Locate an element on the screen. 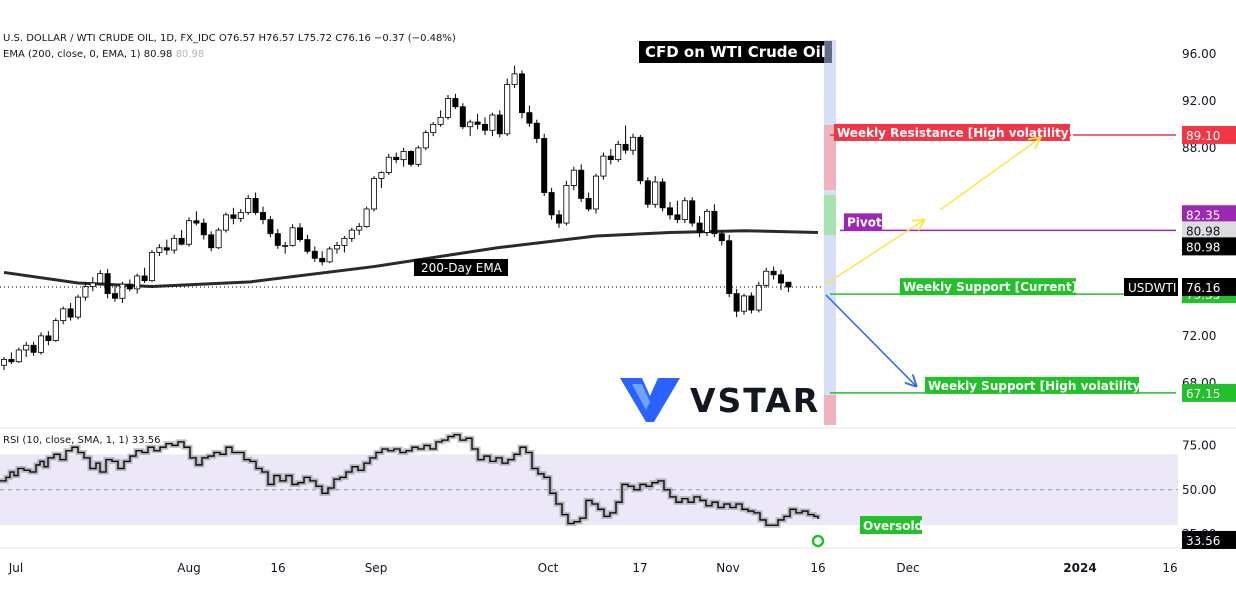  level-label: Weekly Support [Current] is located at coordinates (990, 287).